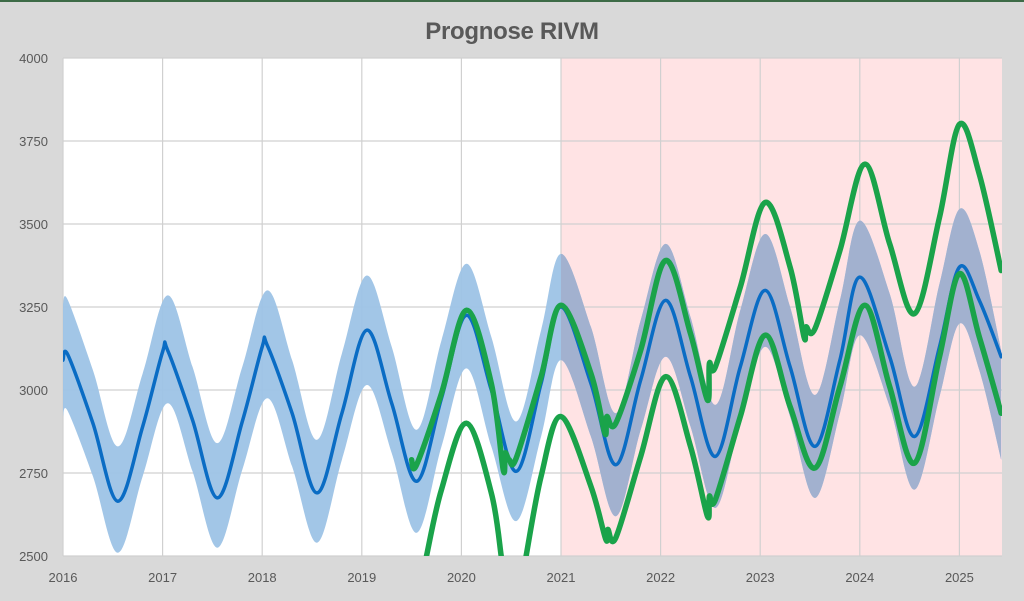 This screenshot has height=601, width=1024. What do you see at coordinates (461, 577) in the screenshot?
I see `x-tick-label: 2020` at bounding box center [461, 577].